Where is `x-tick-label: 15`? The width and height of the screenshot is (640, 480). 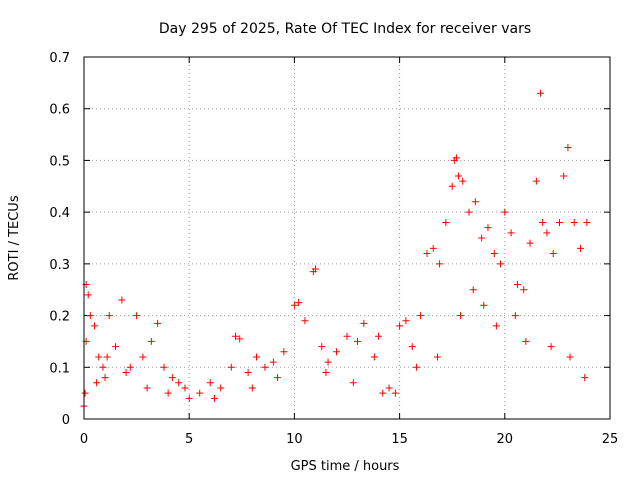 x-tick-label: 15 is located at coordinates (399, 439).